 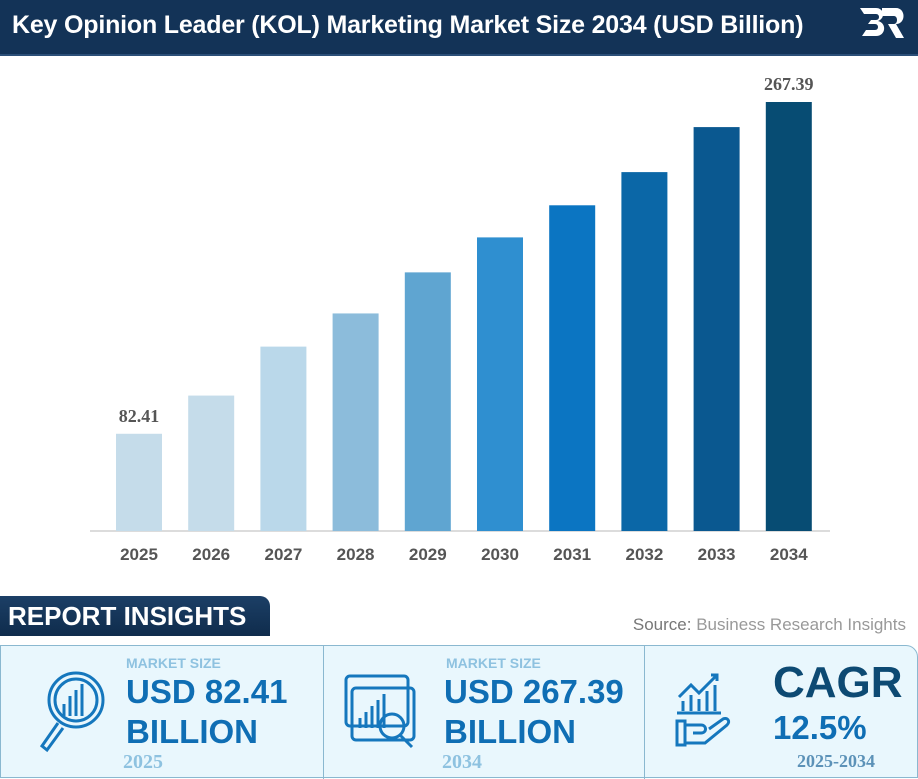 I want to click on report-insights-title: REPORT INSIGHTS, so click(x=135, y=616).